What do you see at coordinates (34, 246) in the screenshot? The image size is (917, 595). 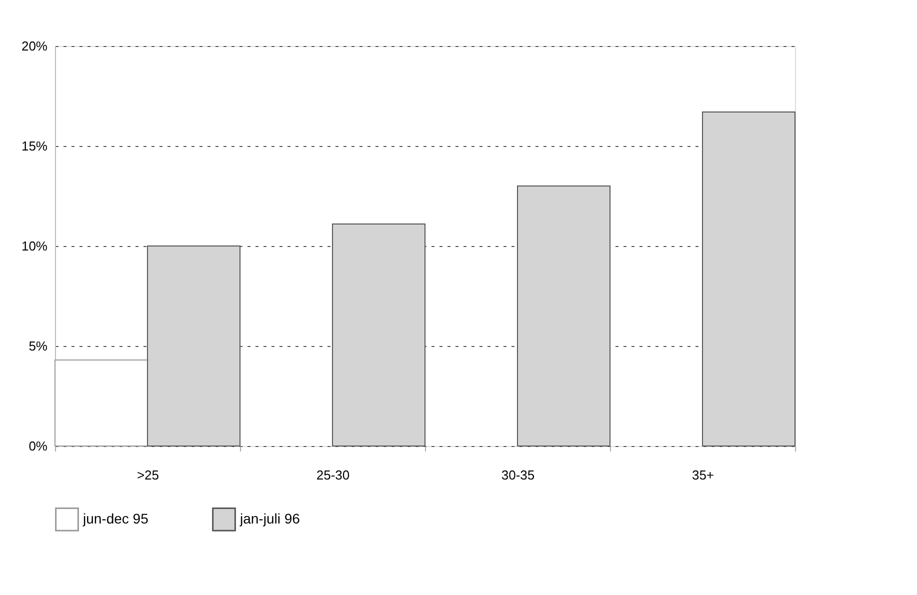 I see `y-tick-label: 10%` at bounding box center [34, 246].